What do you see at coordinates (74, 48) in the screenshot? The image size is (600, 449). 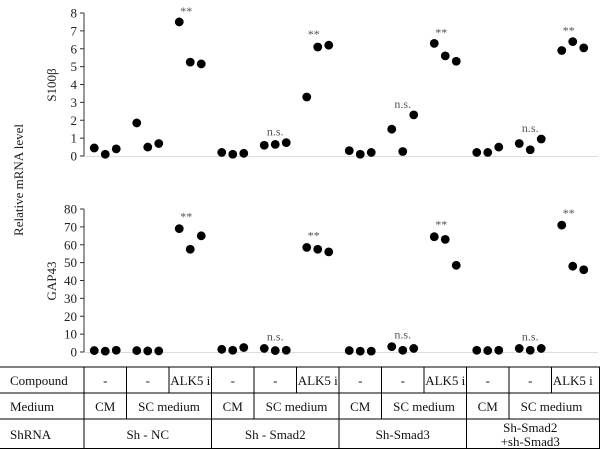 I see `y-tick-label: 6` at bounding box center [74, 48].